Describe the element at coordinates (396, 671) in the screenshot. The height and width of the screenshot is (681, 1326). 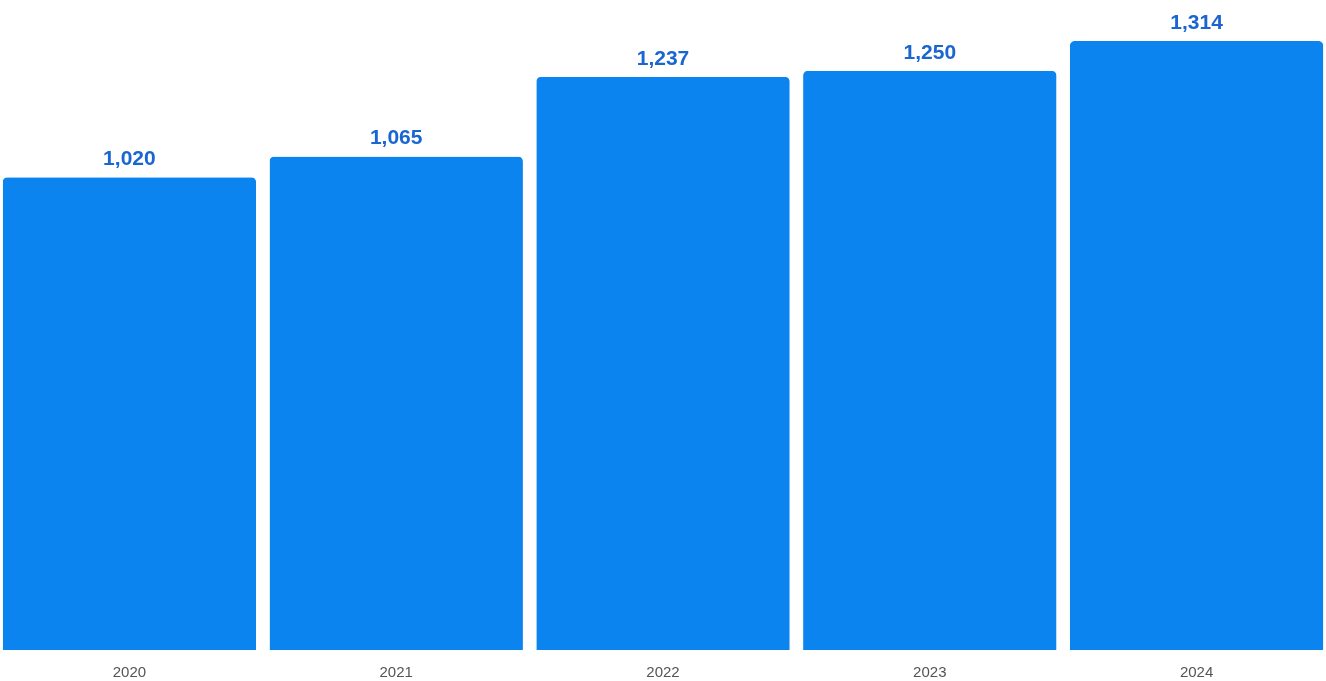
I see `x-tick-label: 2021` at that location.